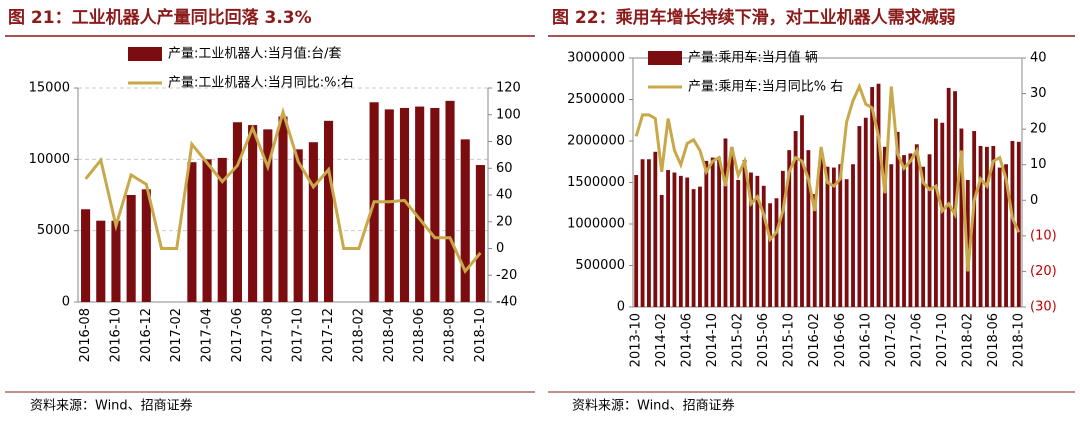  I want to click on y-tick-label: 5000, so click(53, 230).